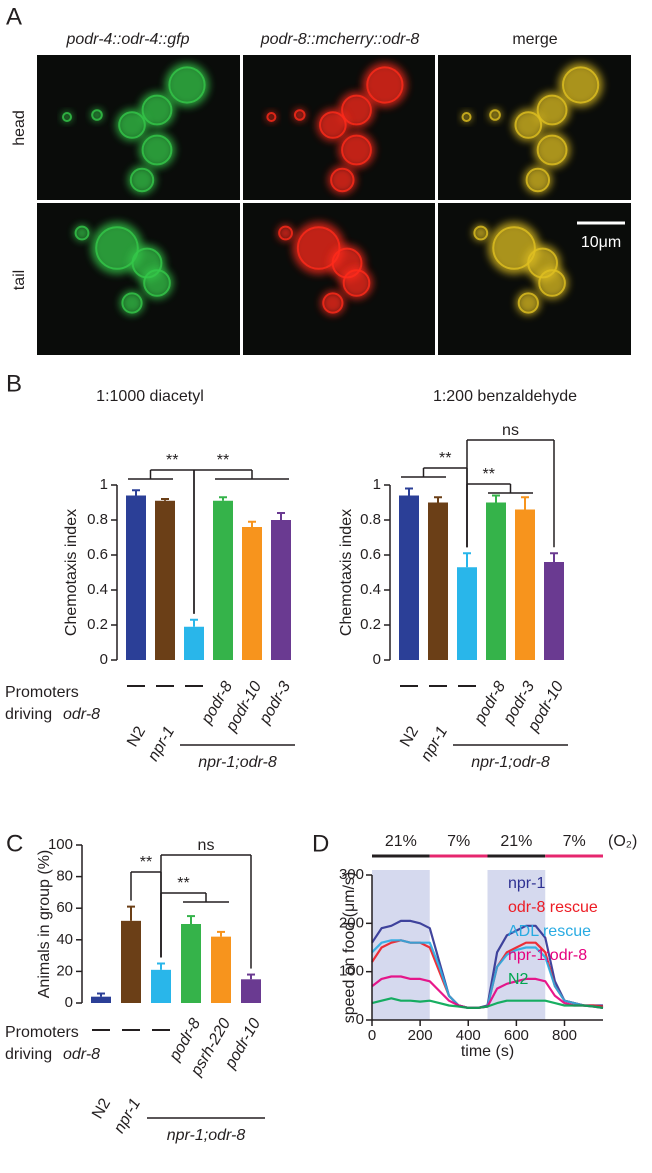  I want to click on panel-label: A, so click(14, 16).